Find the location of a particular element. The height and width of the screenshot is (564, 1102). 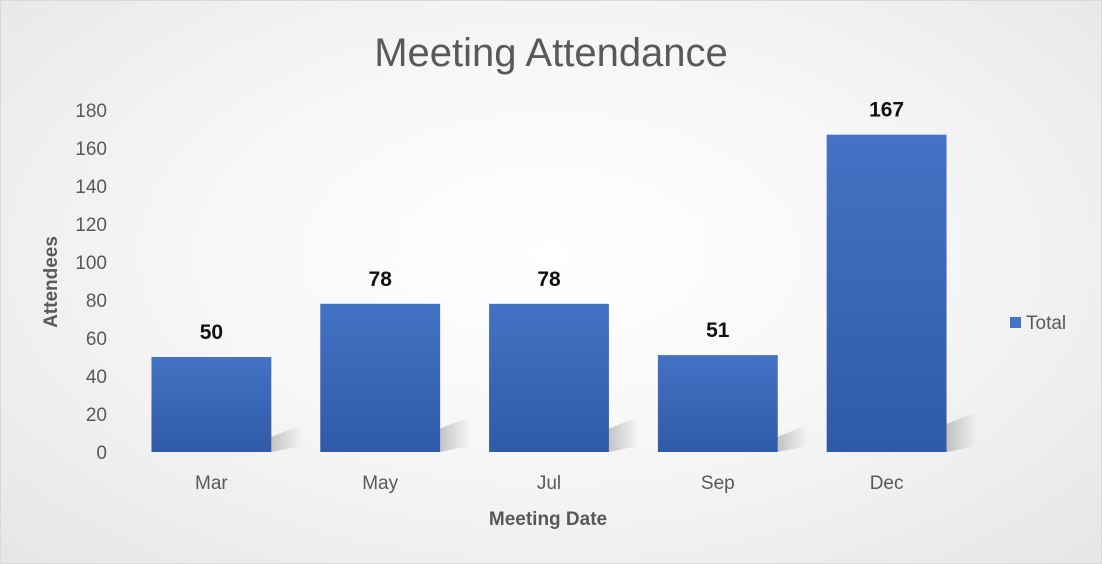

x-tick-label: May is located at coordinates (380, 483).